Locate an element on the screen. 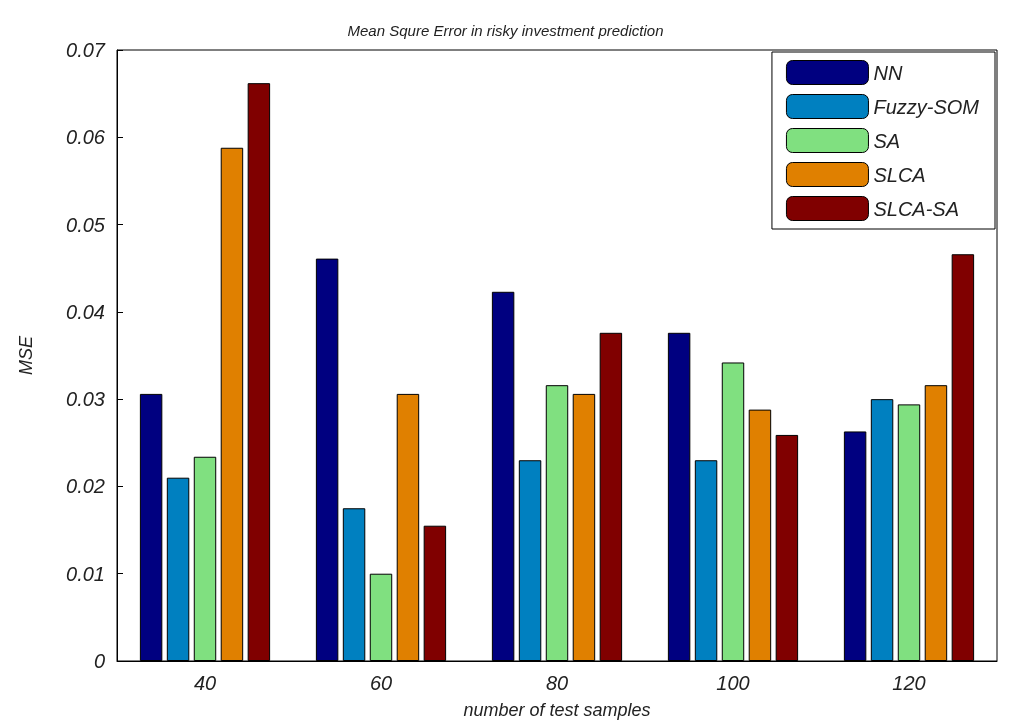 This screenshot has width=1011, height=725. x-tick-label: 120 is located at coordinates (909, 683).